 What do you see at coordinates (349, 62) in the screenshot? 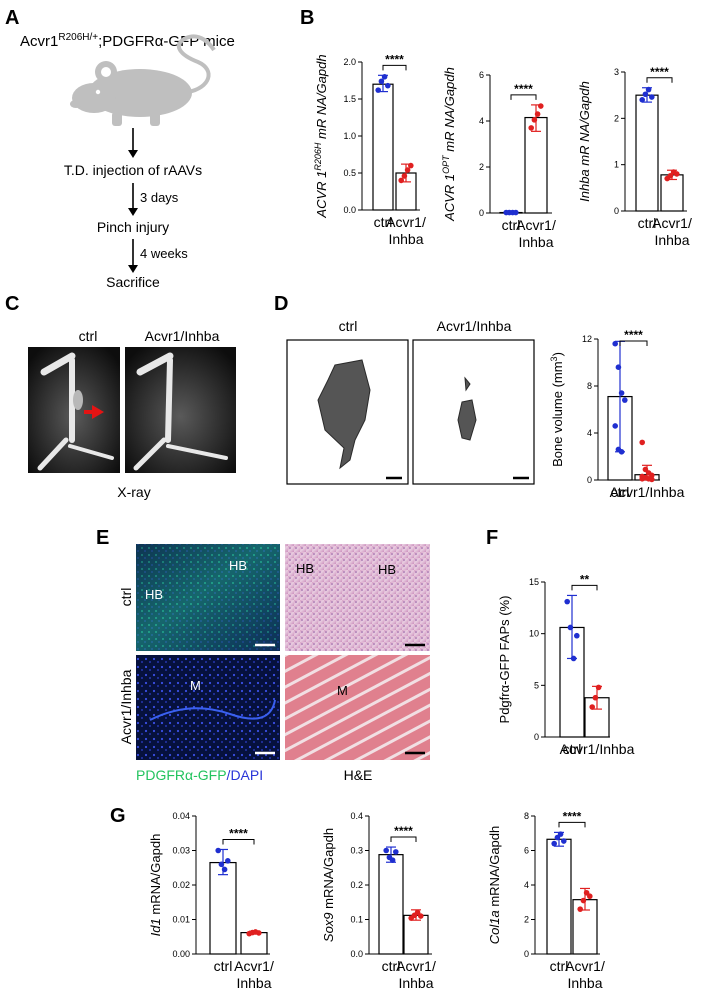
I see `y-tick-label: 2.0` at bounding box center [349, 62].